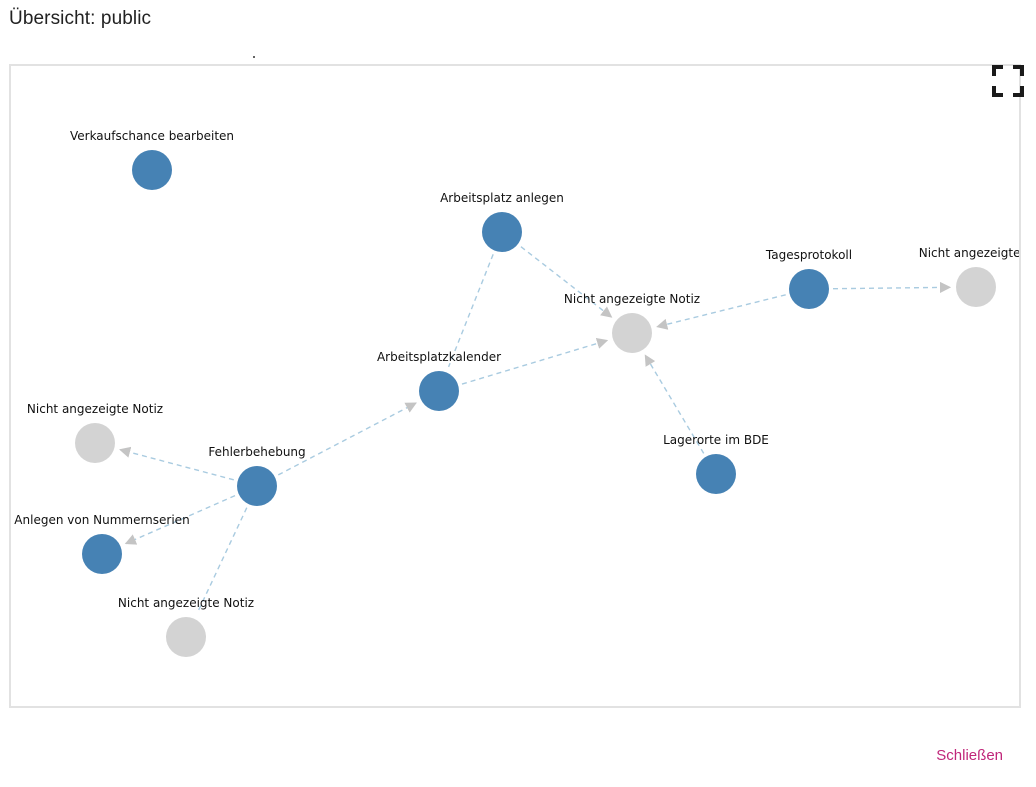  I want to click on graph-edge-n8-n11, so click(222, 560).